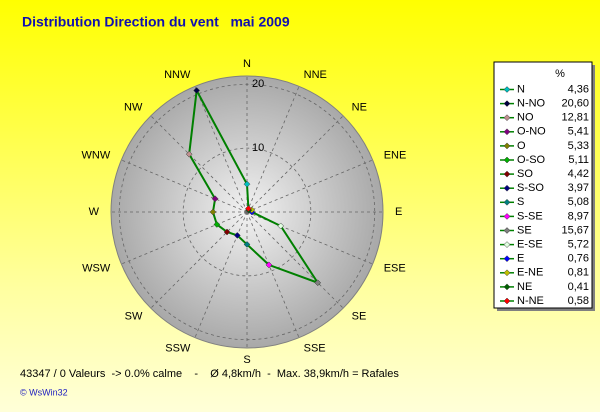 This screenshot has height=412, width=600. Describe the element at coordinates (177, 75) in the screenshot. I see `category-label: NNW` at that location.